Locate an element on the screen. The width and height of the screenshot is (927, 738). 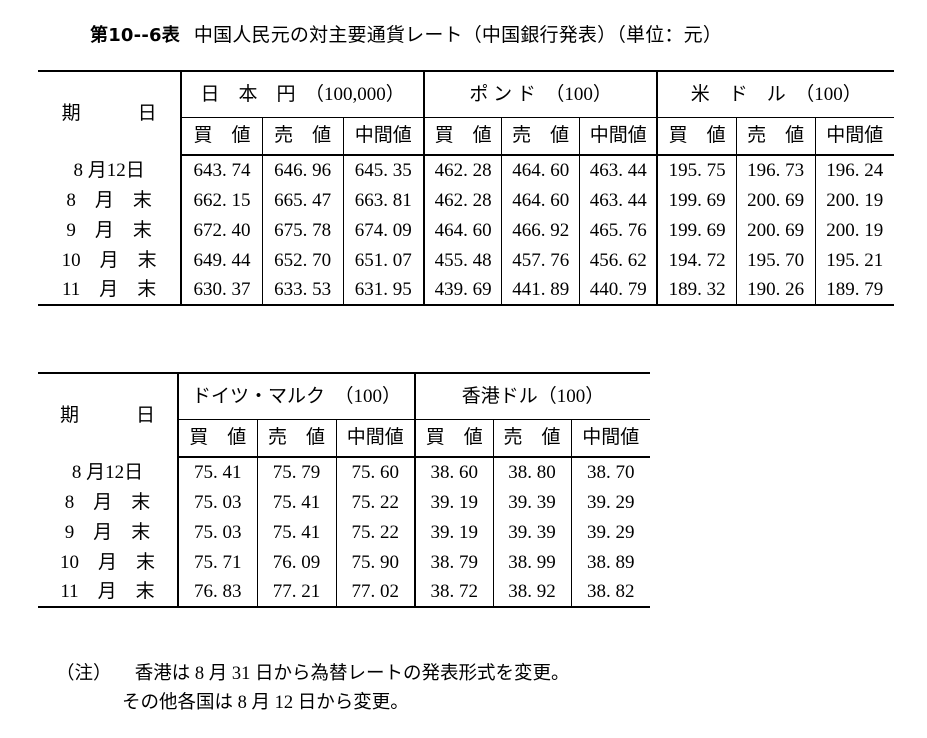
table-cell: 38. 82 is located at coordinates (610, 592).